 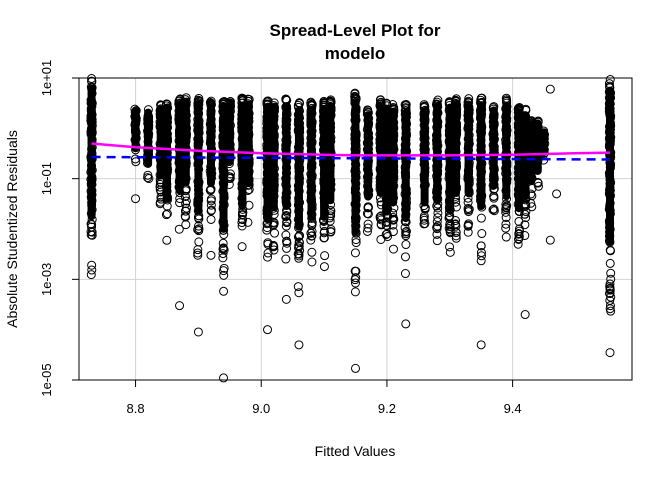 I want to click on chart-title-line1: Spread-Level Plot for, so click(x=355, y=30).